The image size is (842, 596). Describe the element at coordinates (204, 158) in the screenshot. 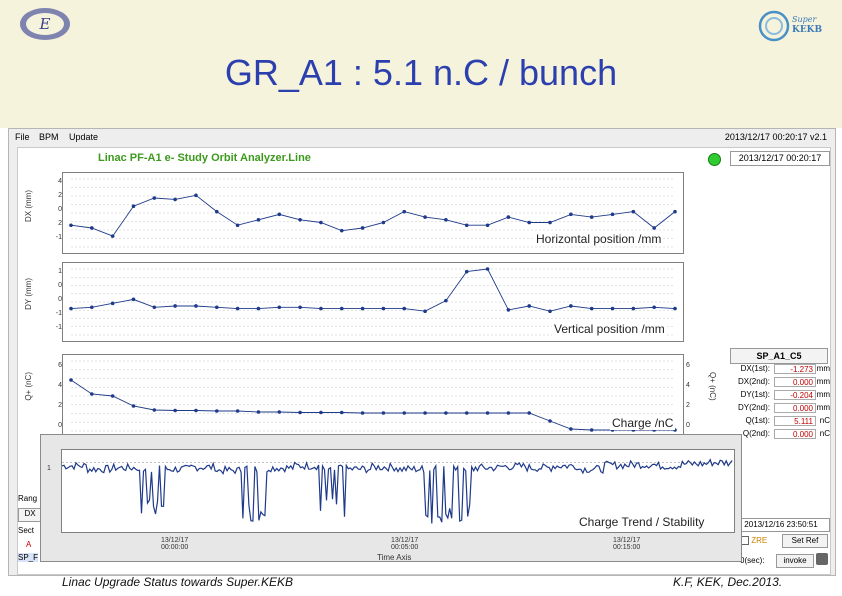

I see `app-title: Linac PF-A1 e- Study Orbit Analyzer.Line` at that location.